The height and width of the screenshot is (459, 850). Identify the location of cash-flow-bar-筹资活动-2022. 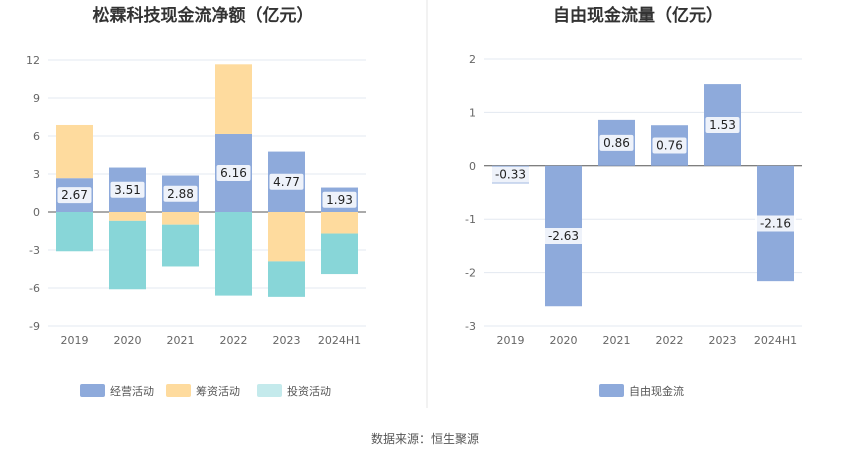
(233, 99).